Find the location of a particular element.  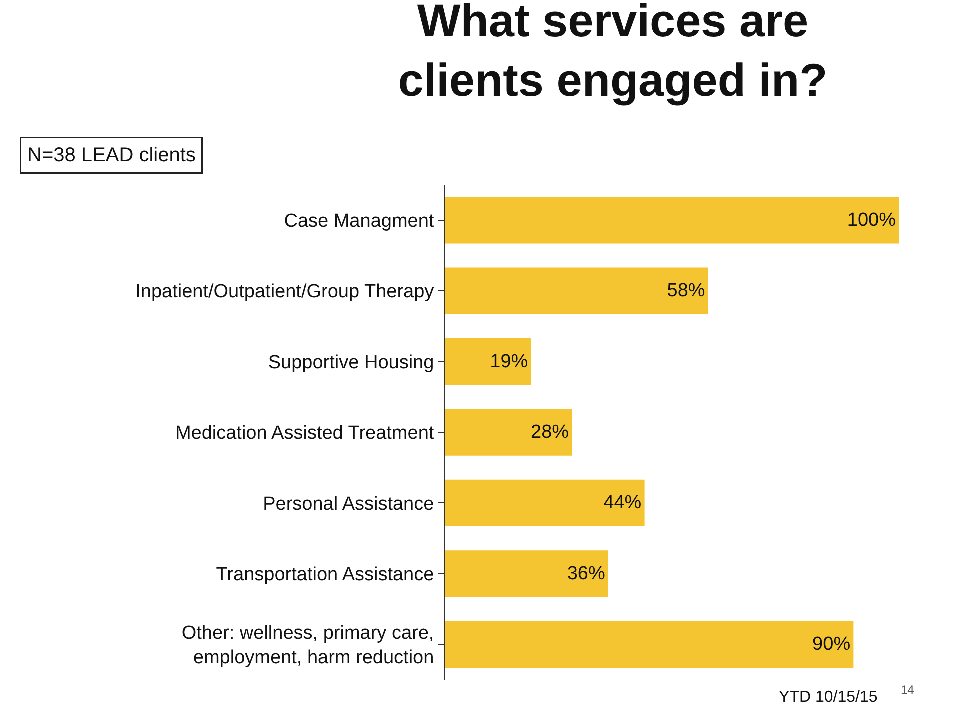

y-tick-label: Case Managment is located at coordinates (359, 221).